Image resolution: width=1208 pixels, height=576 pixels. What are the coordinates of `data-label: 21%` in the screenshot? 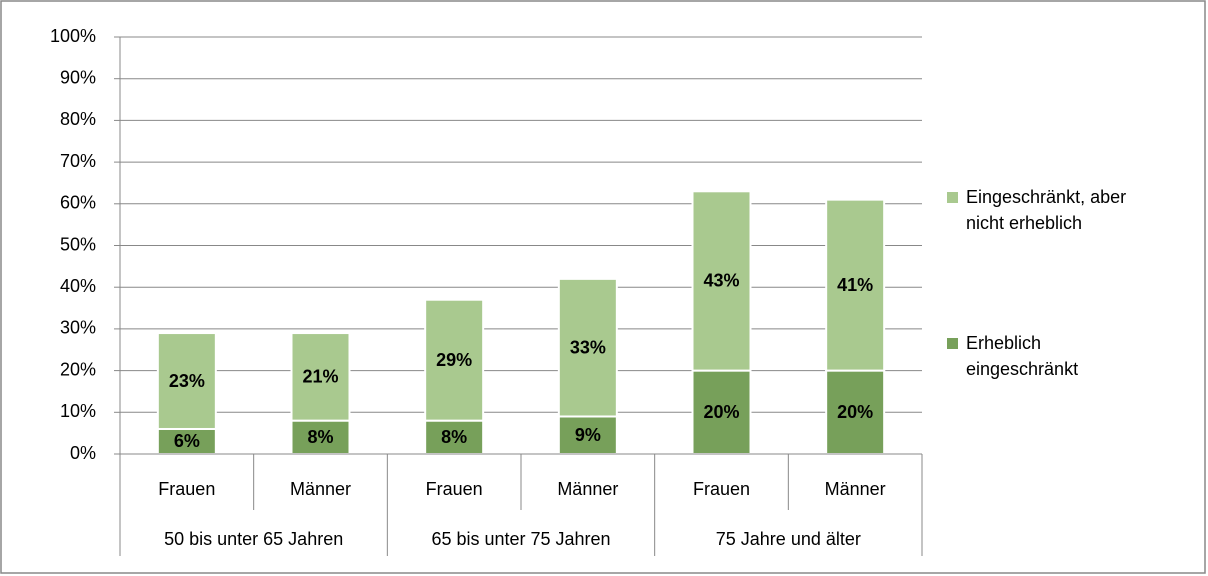 It's located at (320, 377).